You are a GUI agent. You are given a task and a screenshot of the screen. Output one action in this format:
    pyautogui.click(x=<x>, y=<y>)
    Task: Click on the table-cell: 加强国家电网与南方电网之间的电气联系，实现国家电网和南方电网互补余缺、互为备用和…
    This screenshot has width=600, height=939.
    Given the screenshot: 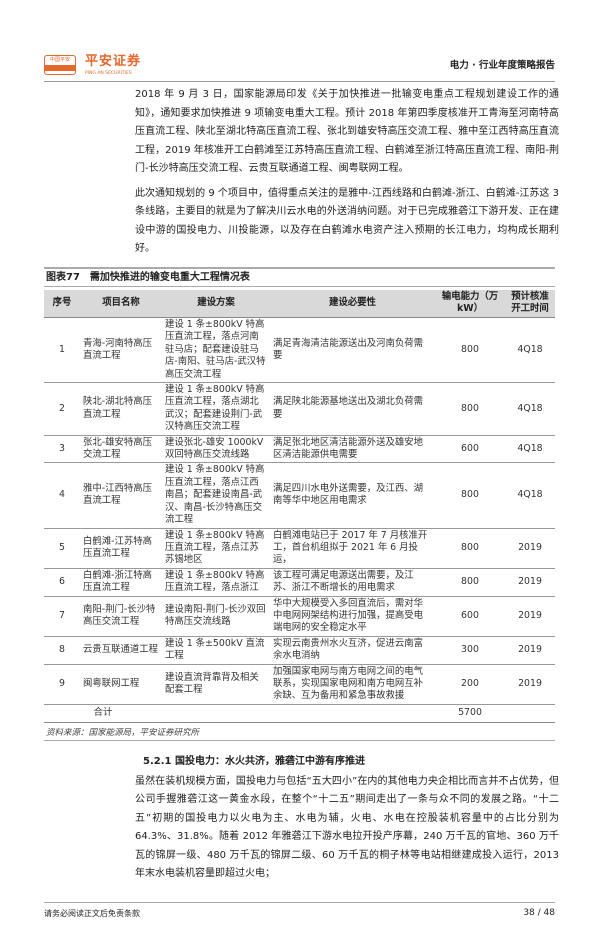 What is the action you would take?
    pyautogui.click(x=352, y=684)
    